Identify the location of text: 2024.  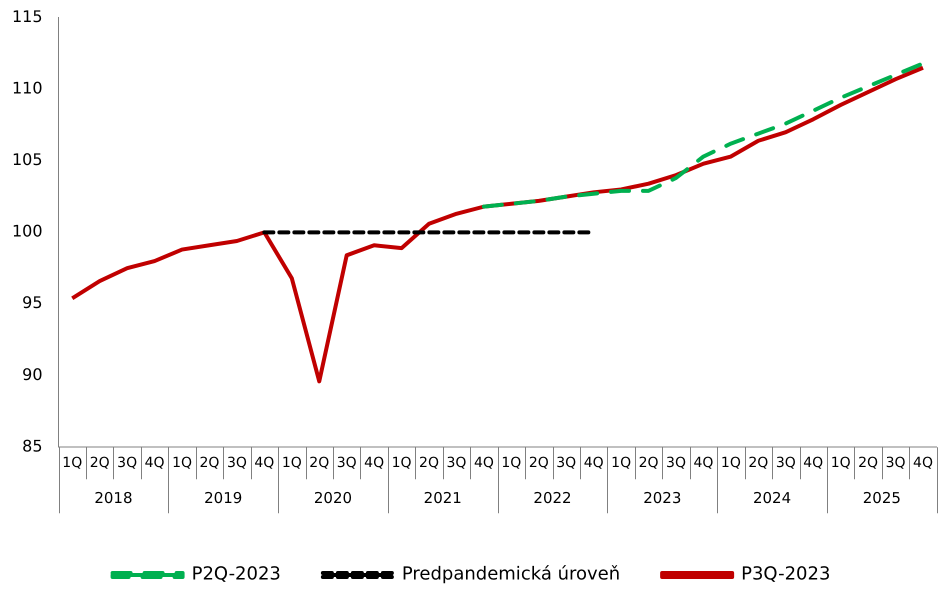
(772, 498).